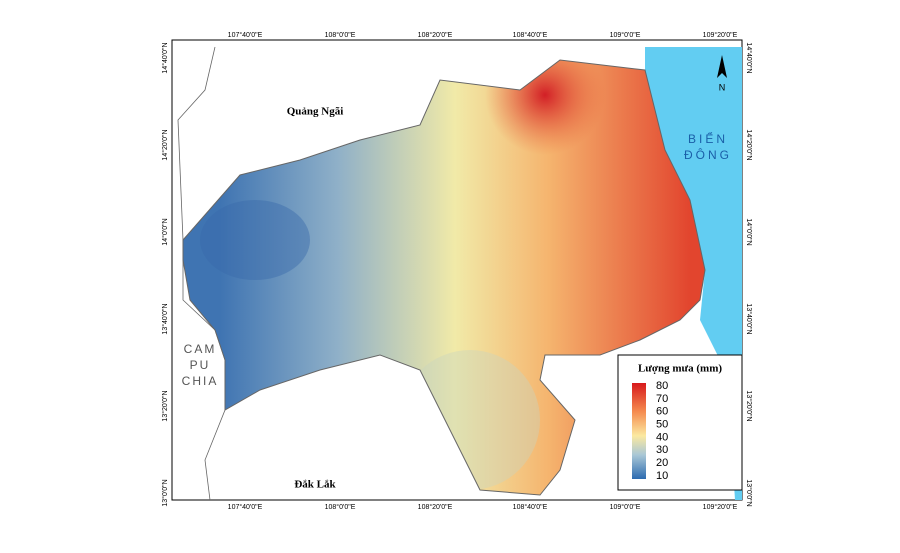  What do you see at coordinates (639, 431) in the screenshot?
I see `legend-colorbar` at bounding box center [639, 431].